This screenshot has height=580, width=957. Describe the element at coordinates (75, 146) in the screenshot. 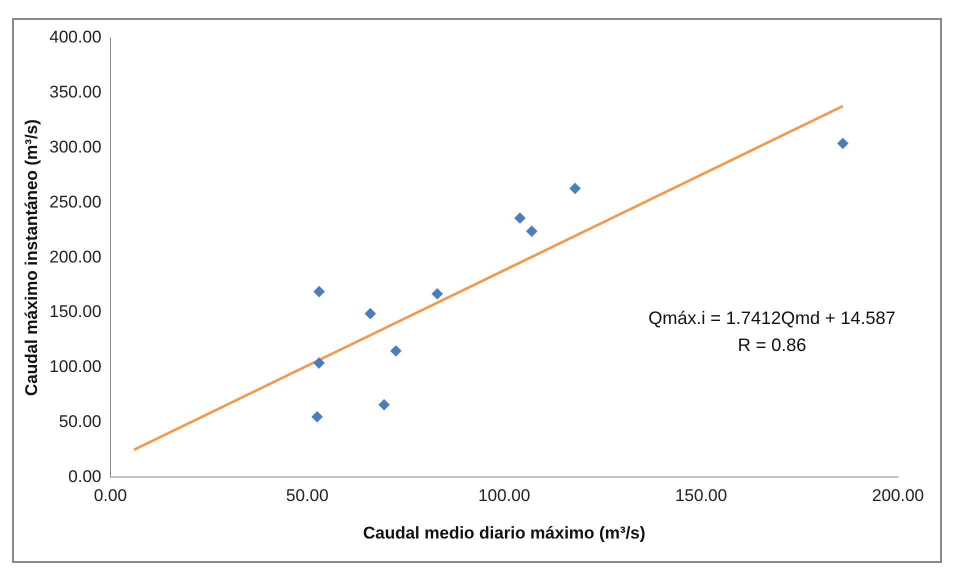

I see `y-tick-label: 300.00` at that location.